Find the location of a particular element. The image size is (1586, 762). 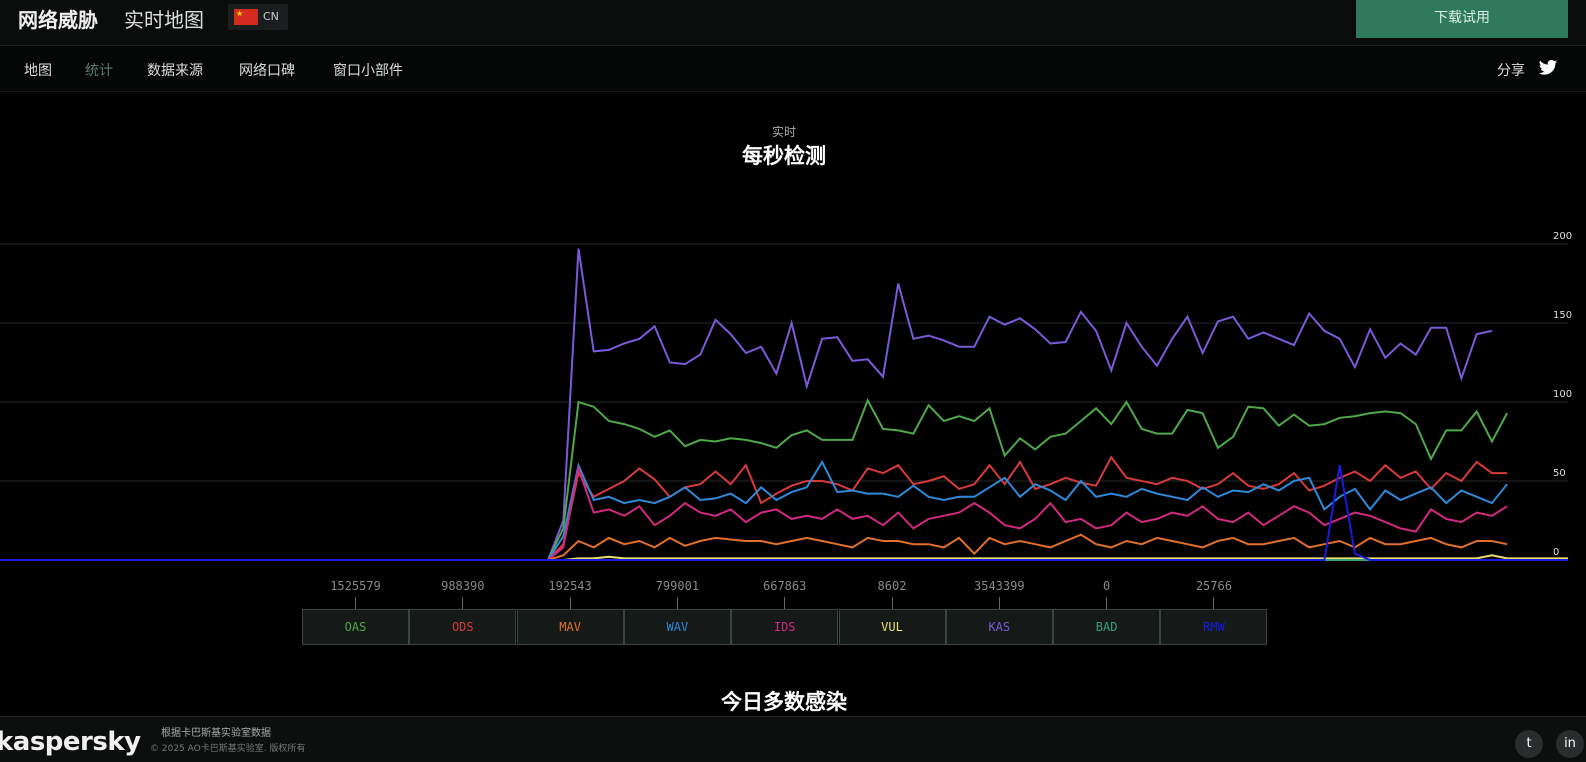

series-line-ods is located at coordinates (754, 508).